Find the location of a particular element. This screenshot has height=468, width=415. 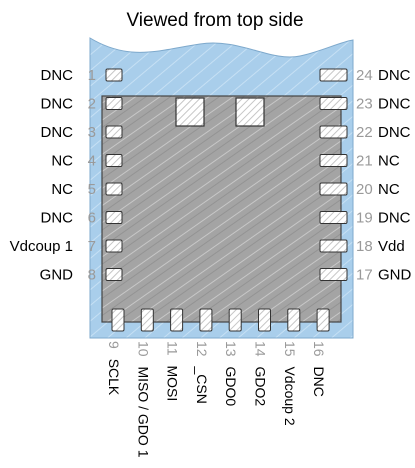

bottom-pin-number: 13 is located at coordinates (231, 349).